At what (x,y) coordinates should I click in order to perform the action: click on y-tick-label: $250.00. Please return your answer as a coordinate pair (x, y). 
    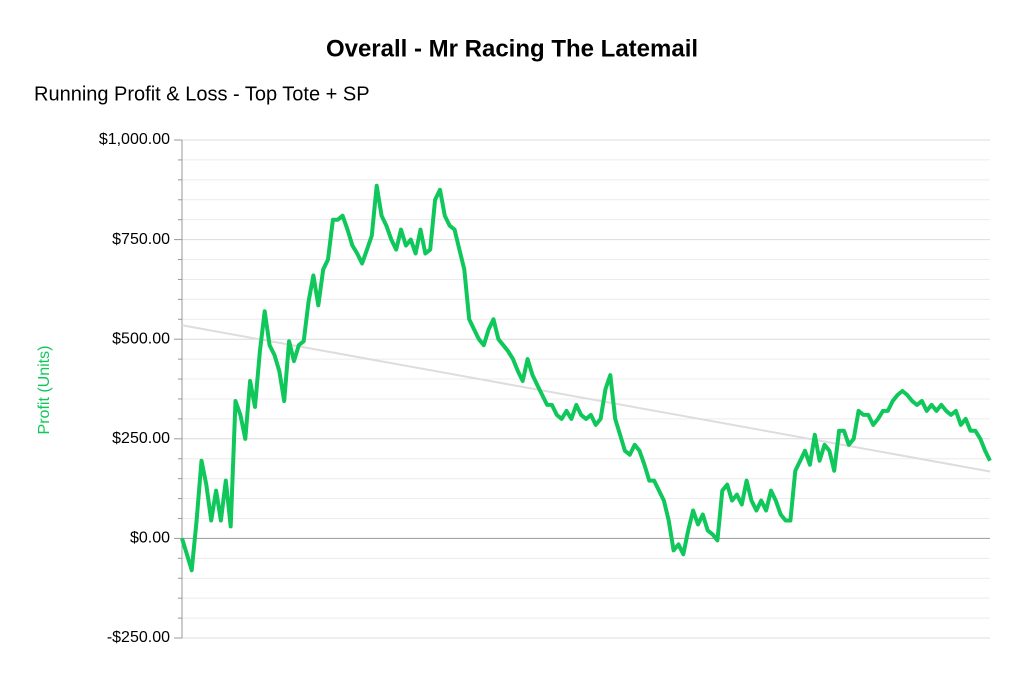
    Looking at the image, I should click on (141, 438).